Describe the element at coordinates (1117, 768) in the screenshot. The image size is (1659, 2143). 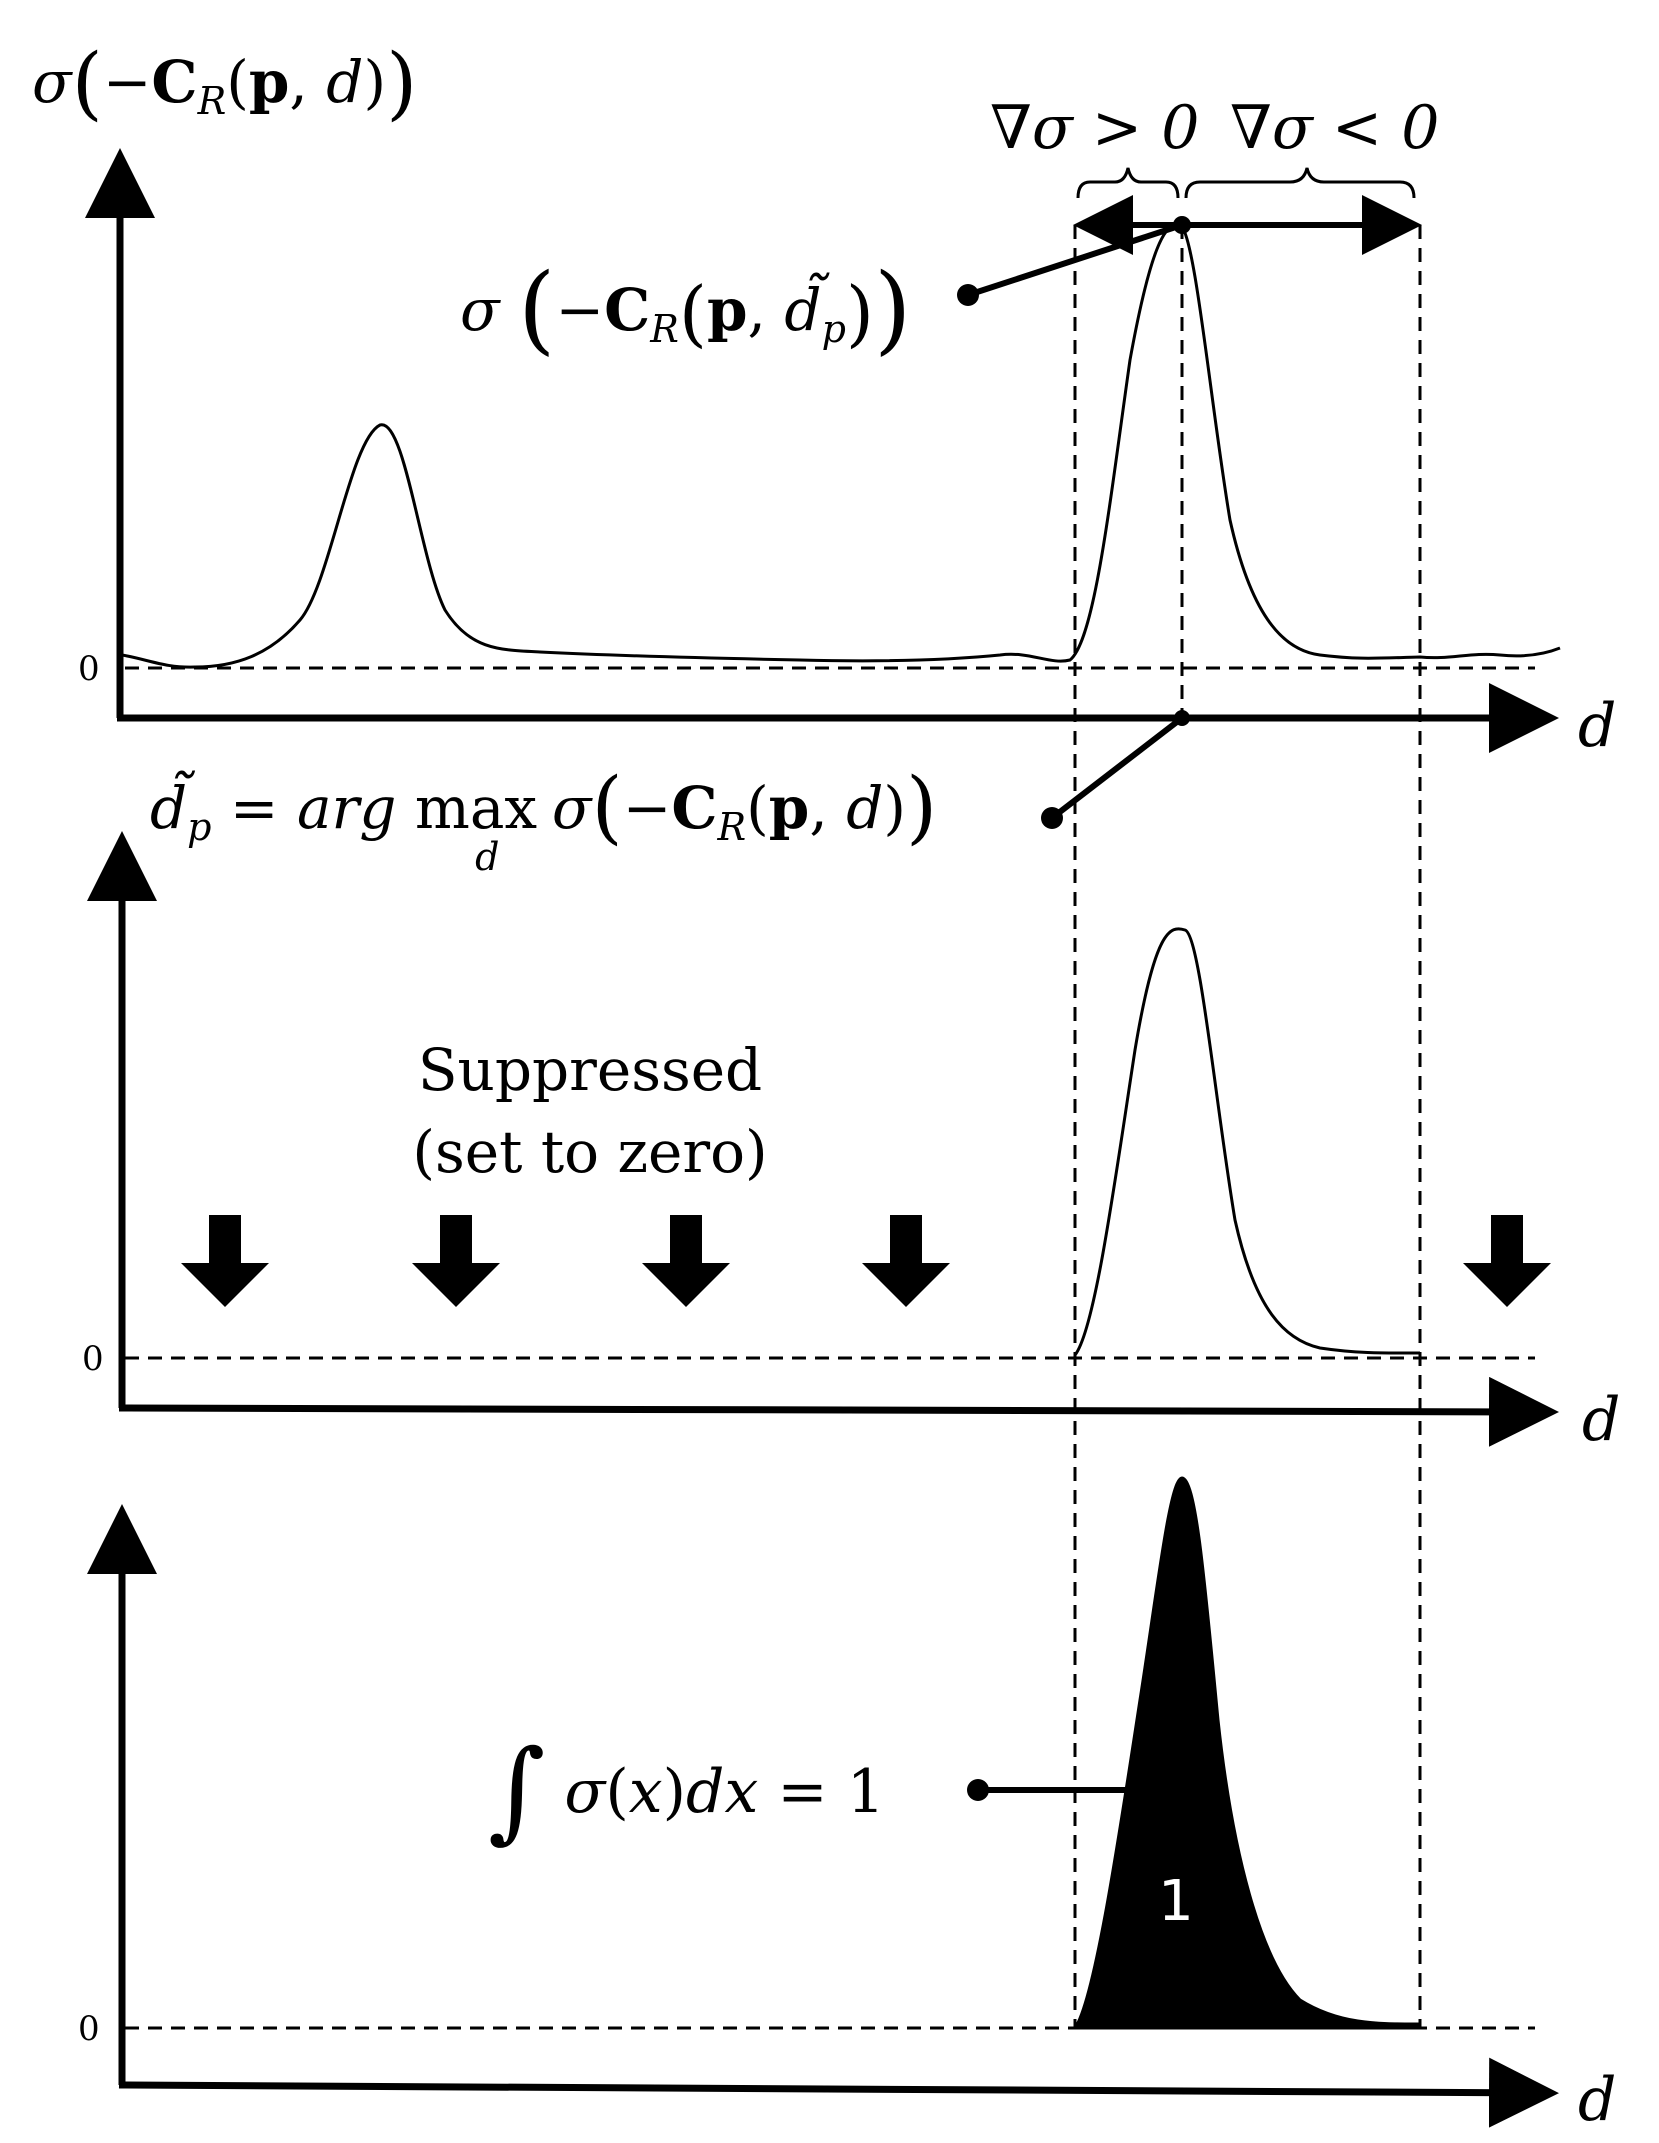
I see `argmax-leader` at that location.